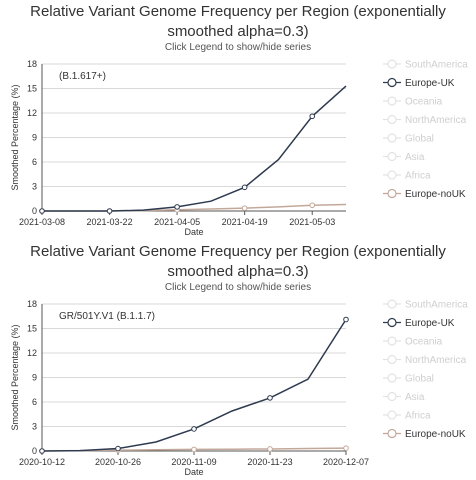  What do you see at coordinates (312, 222) in the screenshot?
I see `x-tick-label: 2021-05-03` at bounding box center [312, 222].